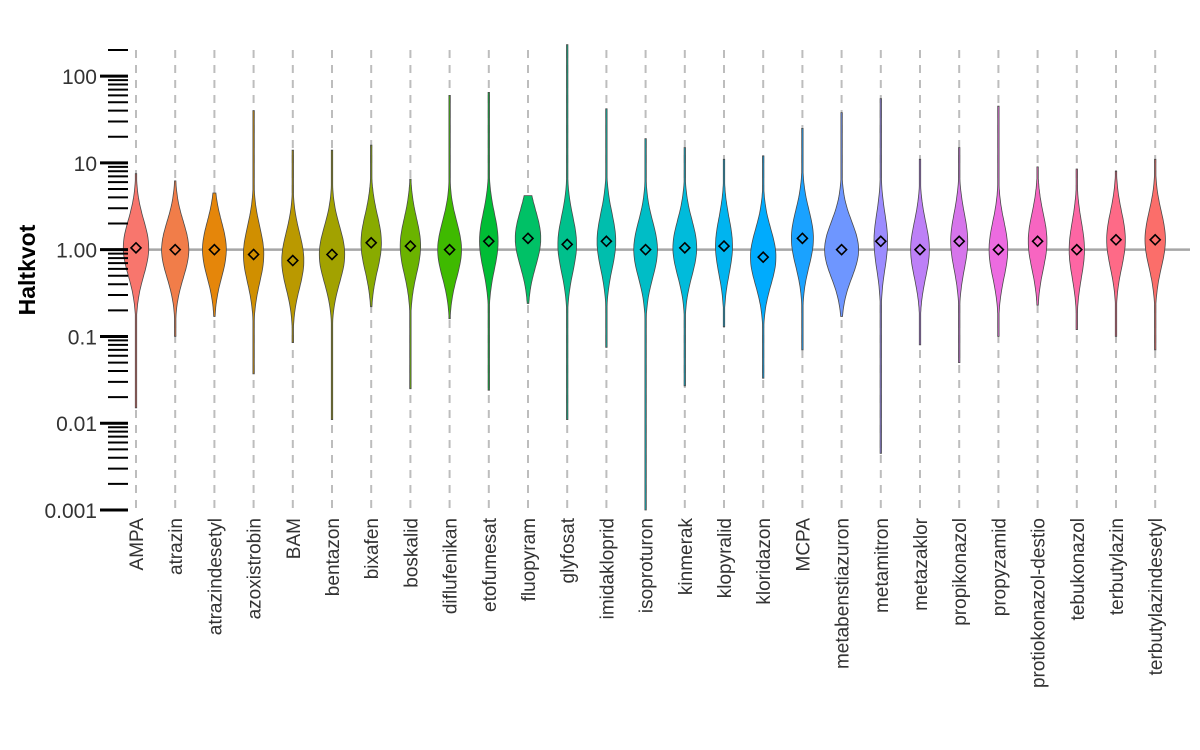 The width and height of the screenshot is (1200, 750). Describe the element at coordinates (647, 565) in the screenshot. I see `x-category-label: isoproturon` at that location.